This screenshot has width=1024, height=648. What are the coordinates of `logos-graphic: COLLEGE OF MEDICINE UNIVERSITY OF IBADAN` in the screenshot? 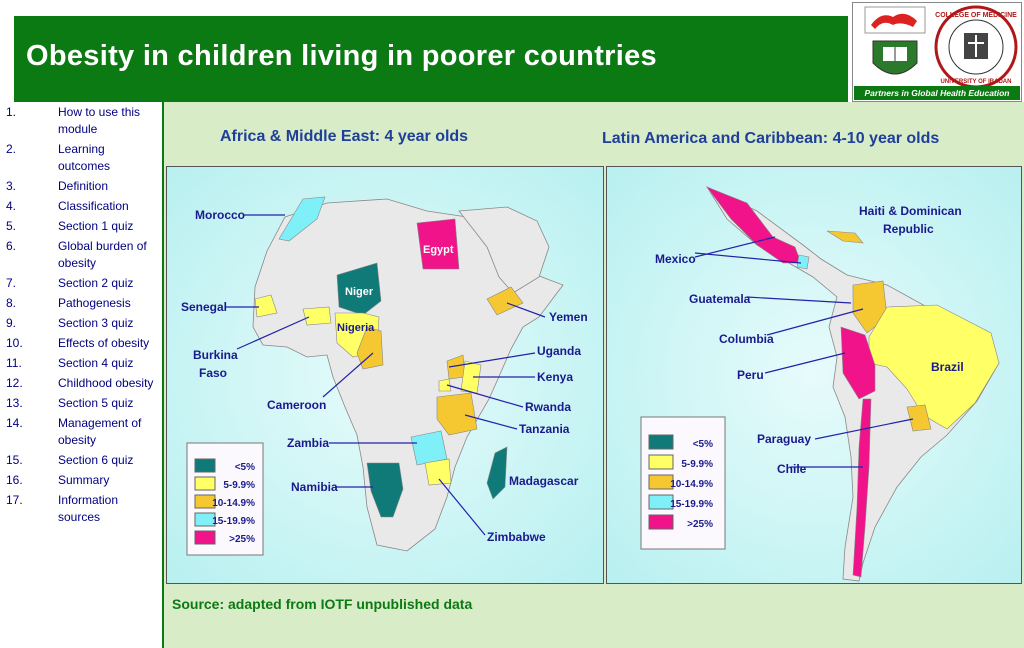 It's located at (941, 47).